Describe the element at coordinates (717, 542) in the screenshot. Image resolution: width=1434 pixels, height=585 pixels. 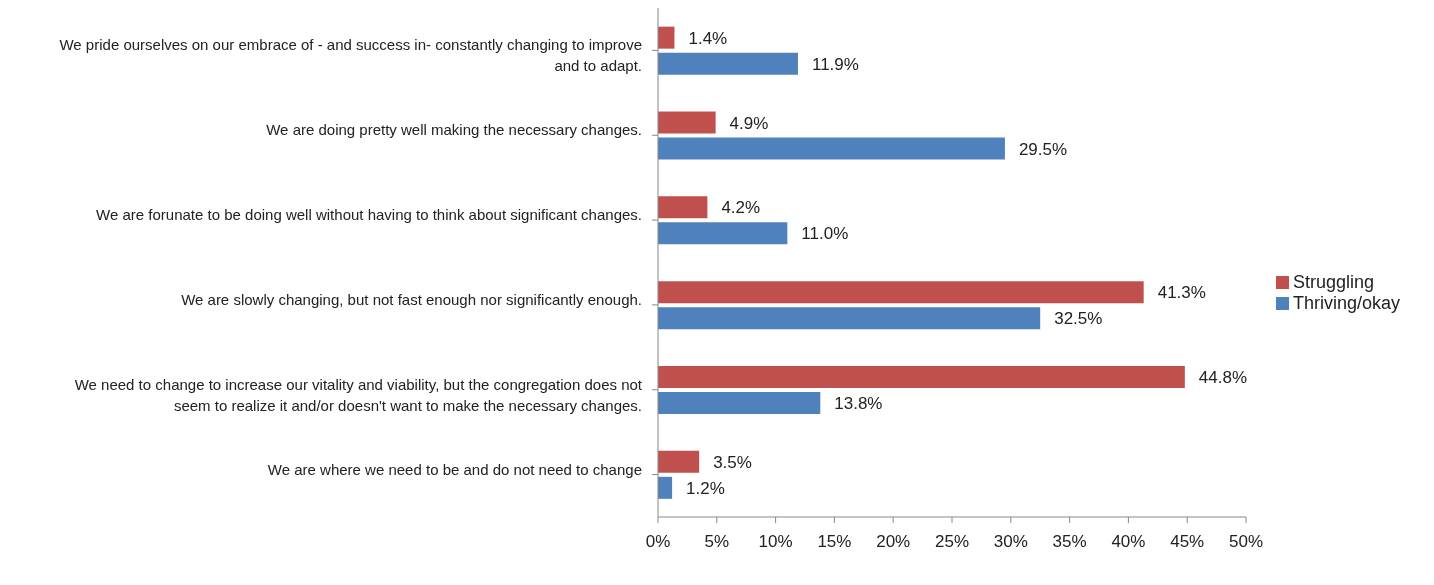
I see `x-tick-label: 5%` at that location.